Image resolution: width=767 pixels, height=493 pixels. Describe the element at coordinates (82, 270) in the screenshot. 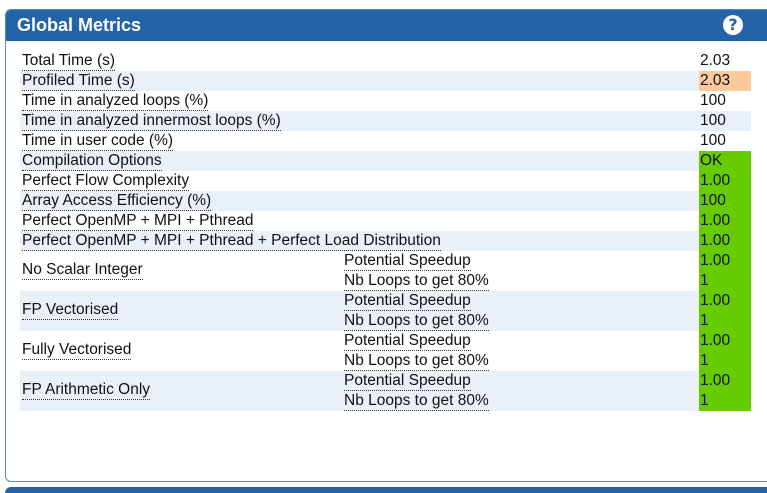

I see `group-label: No Scalar Integer` at that location.